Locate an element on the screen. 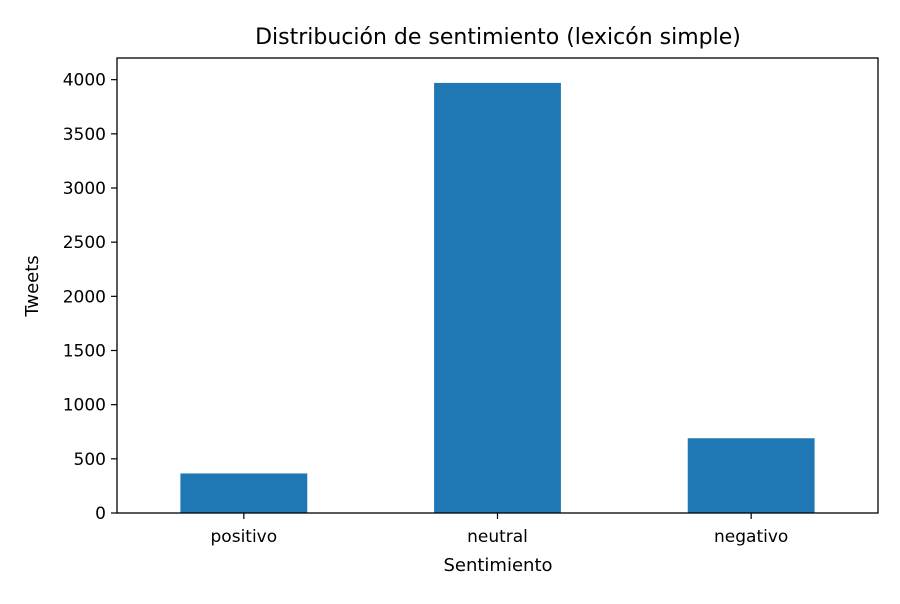 The image size is (900, 604). x-tick-label: positivo is located at coordinates (244, 537).